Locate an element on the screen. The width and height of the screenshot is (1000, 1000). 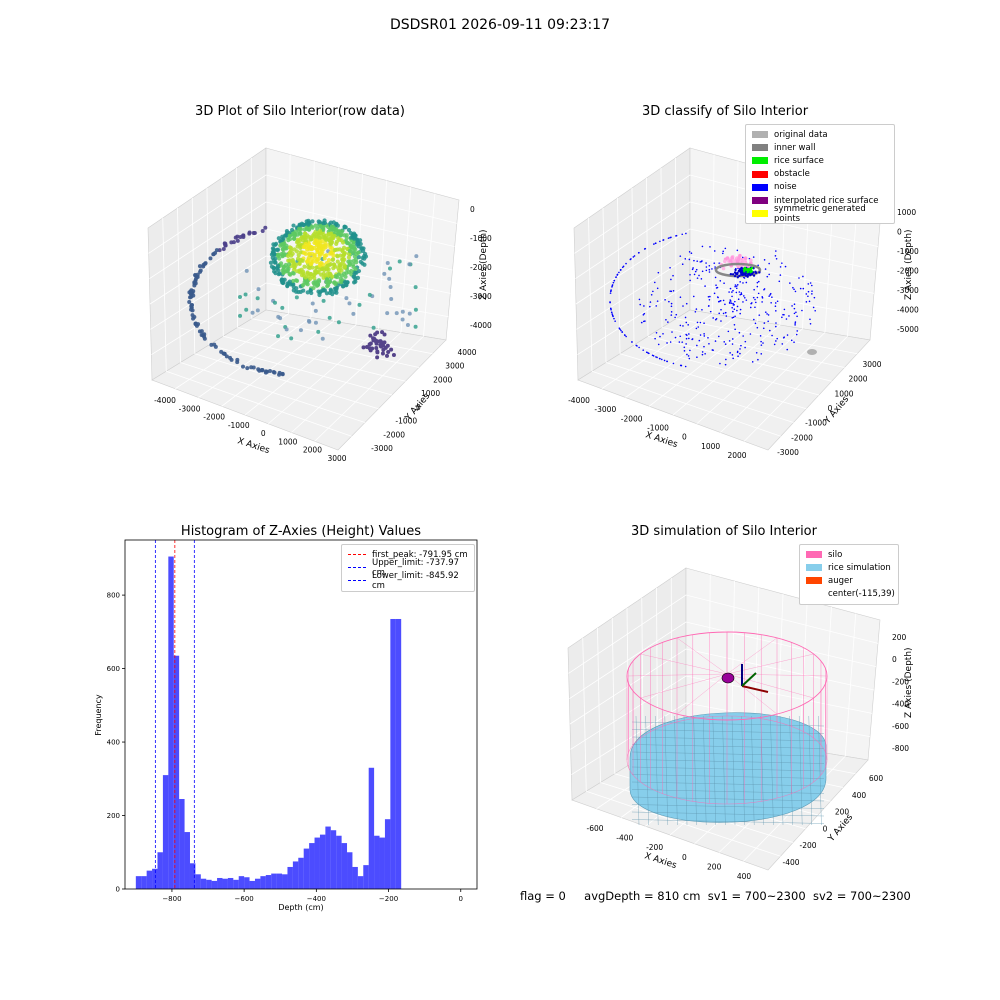
symmetric-point is located at coordinates (751, 260).